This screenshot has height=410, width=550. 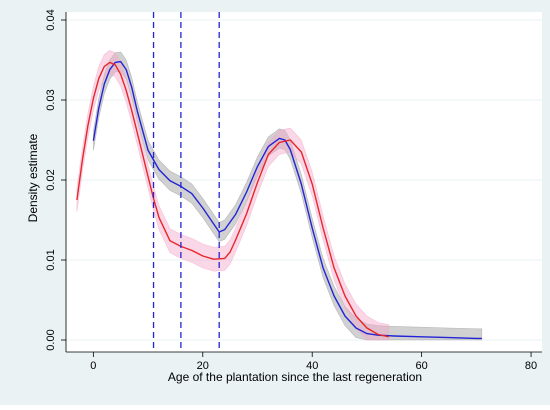 I want to click on x-tick-label: 80, so click(x=531, y=366).